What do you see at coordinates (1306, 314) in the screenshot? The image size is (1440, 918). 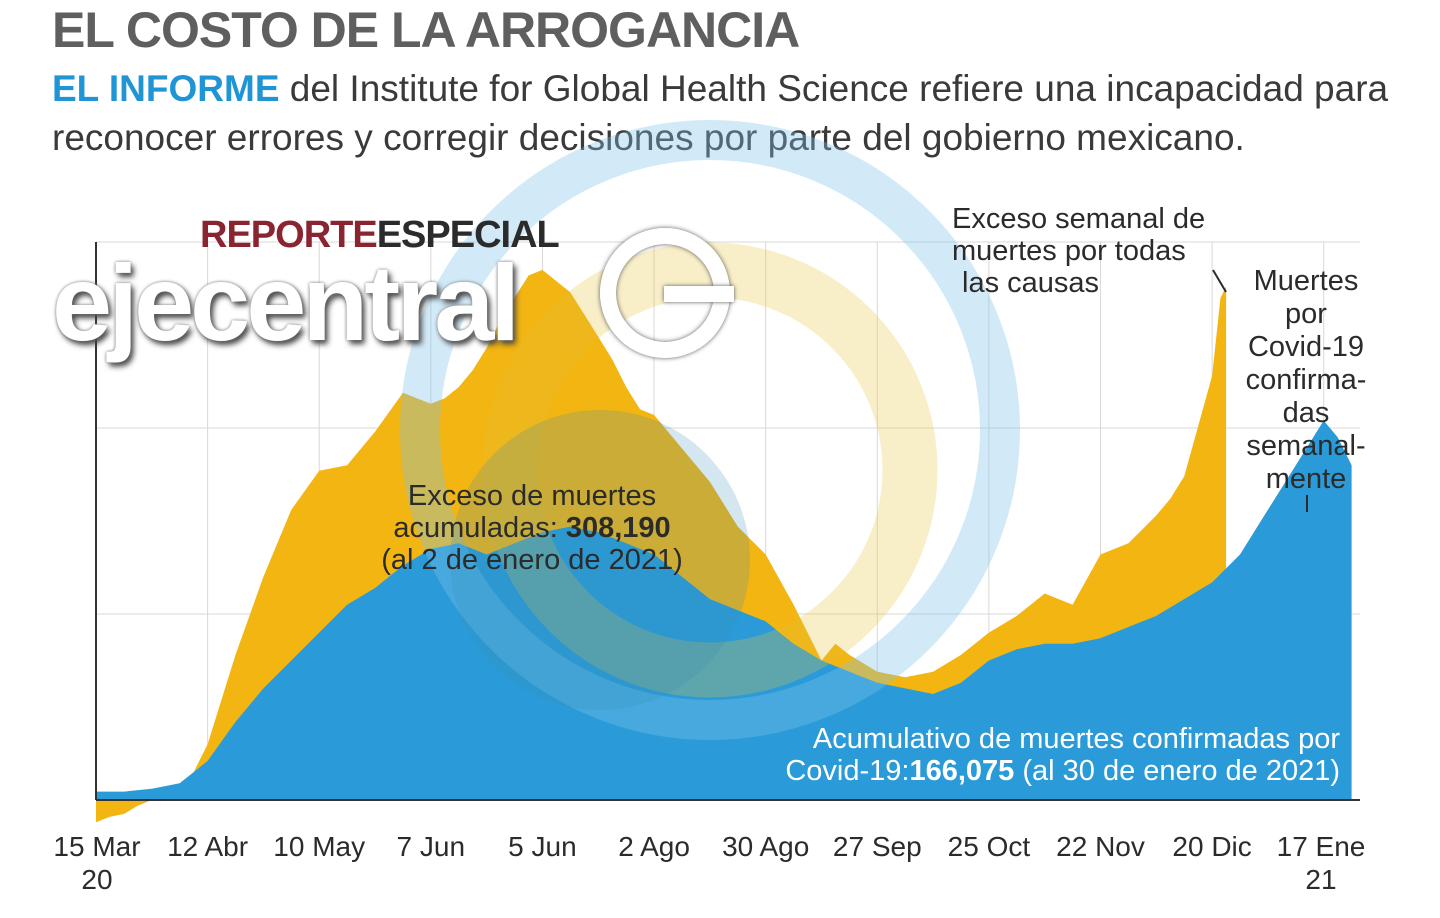 I see `annotation-line: por` at bounding box center [1306, 314].